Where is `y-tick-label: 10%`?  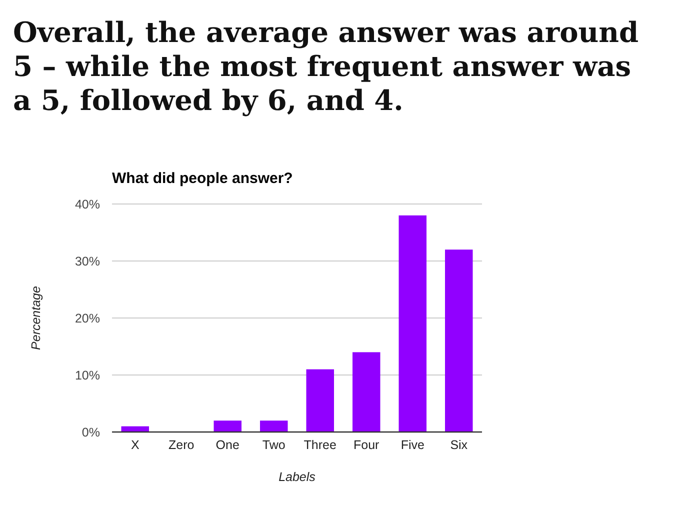 y-tick-label: 10% is located at coordinates (87, 375).